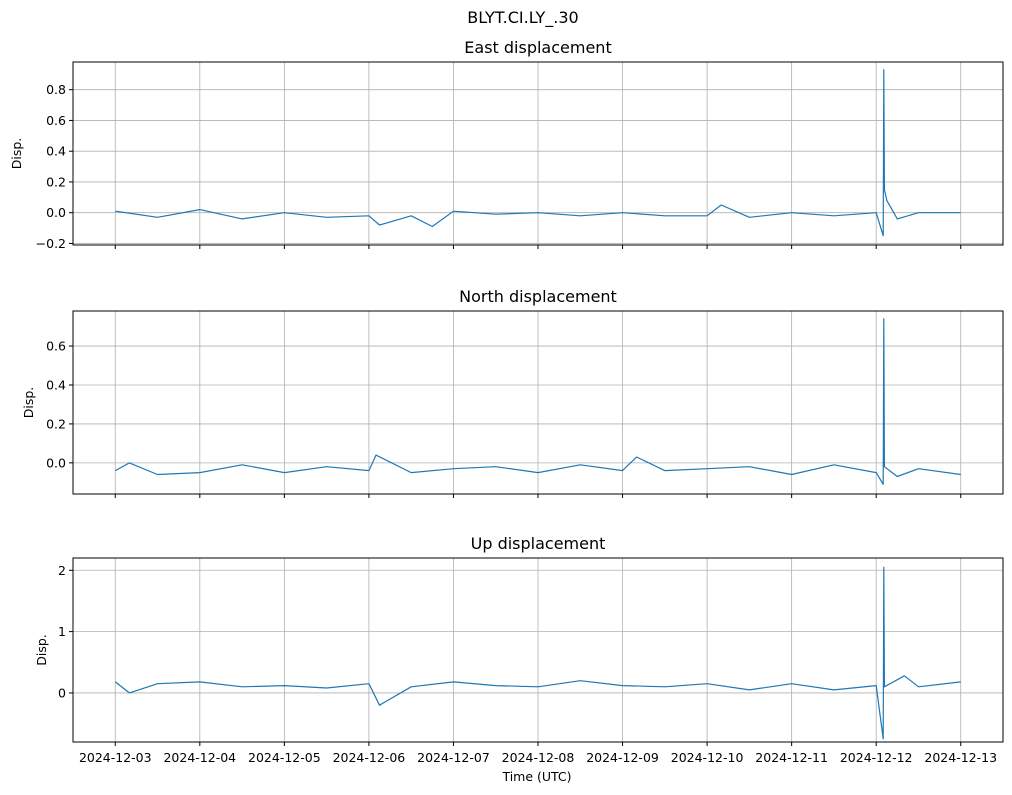  What do you see at coordinates (791, 757) in the screenshot?
I see `x-tick-label: 2024-12-11` at bounding box center [791, 757].